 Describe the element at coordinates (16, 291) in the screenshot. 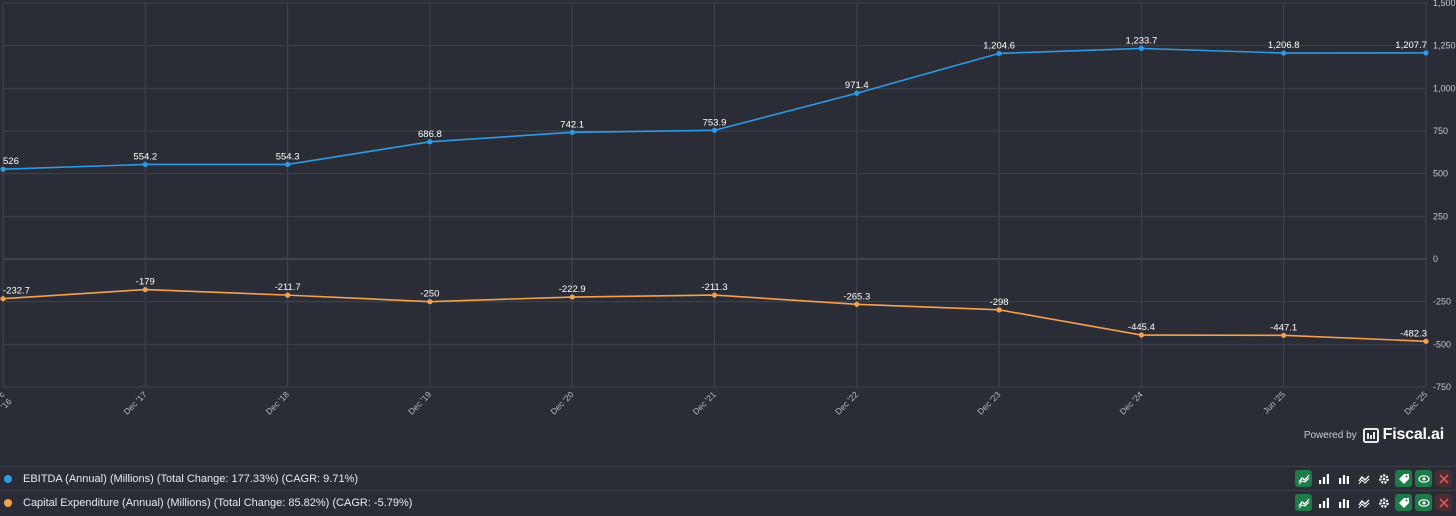

I see `data-label: -232.7` at that location.